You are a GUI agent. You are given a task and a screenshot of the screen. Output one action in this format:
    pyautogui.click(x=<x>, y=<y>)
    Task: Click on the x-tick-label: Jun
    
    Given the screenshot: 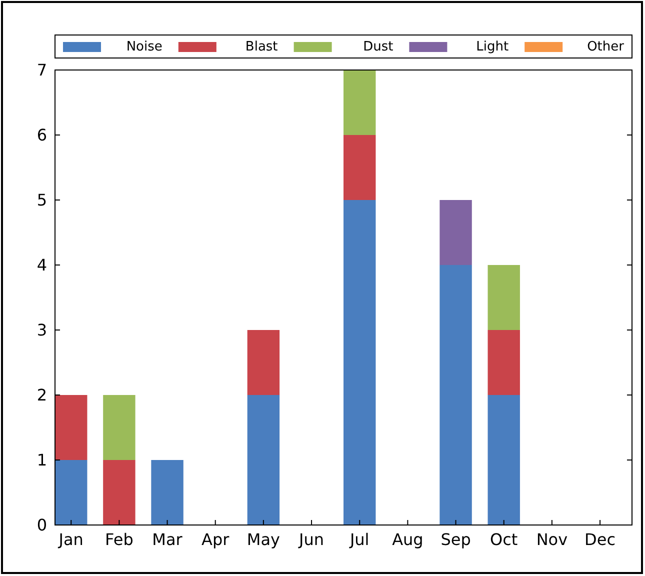 What is the action you would take?
    pyautogui.click(x=311, y=539)
    